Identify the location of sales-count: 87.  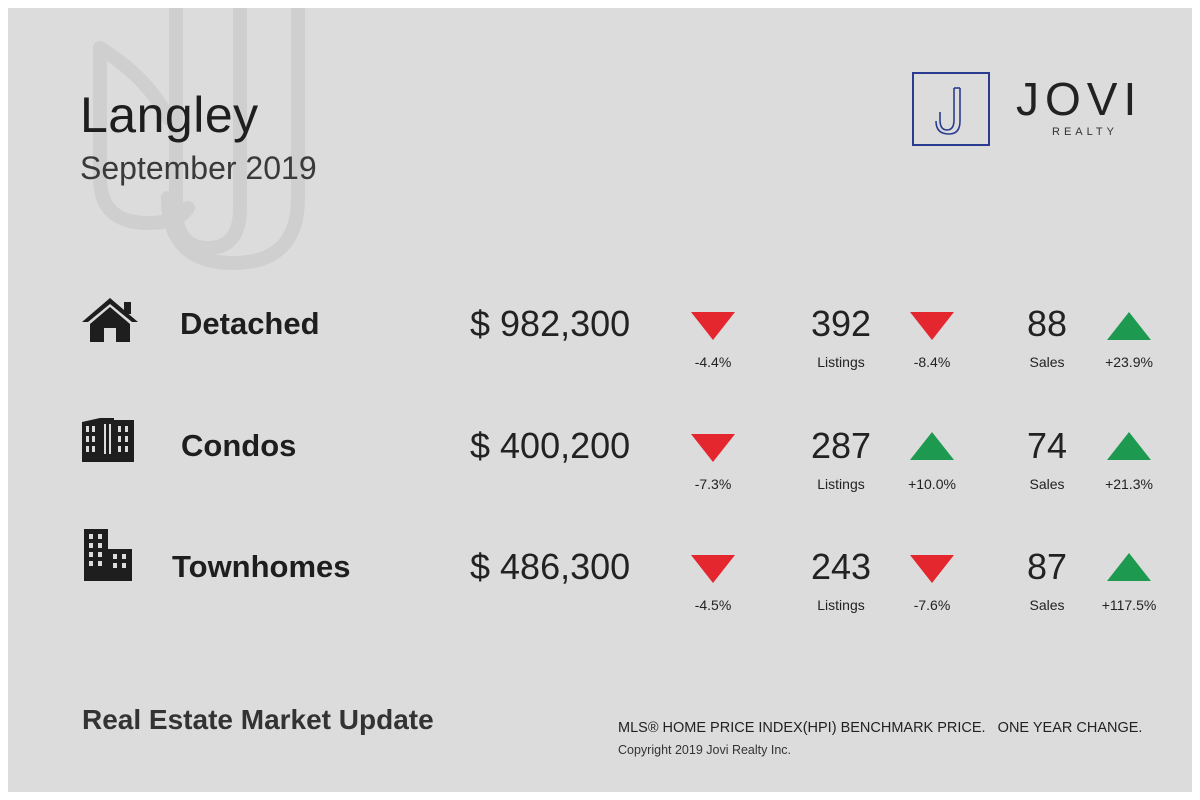
(1047, 566).